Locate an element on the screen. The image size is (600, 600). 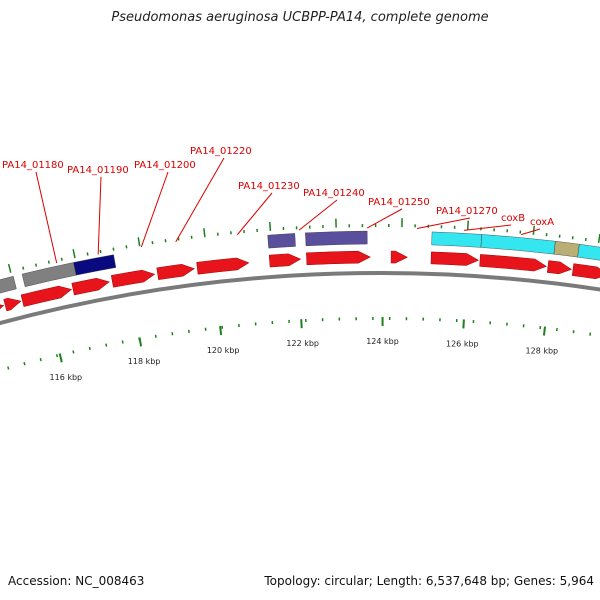
accession-text: Accession: NC_008463 is located at coordinates (76, 581).